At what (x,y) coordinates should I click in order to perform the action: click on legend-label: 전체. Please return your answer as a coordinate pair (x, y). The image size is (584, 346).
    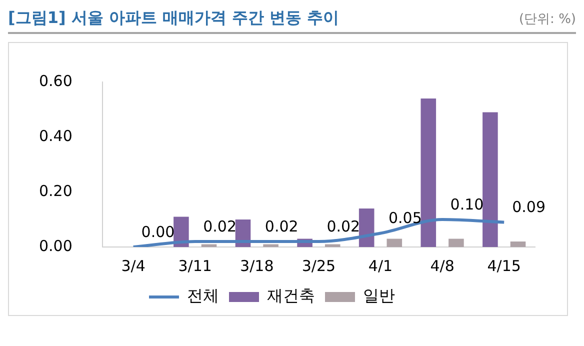
    Looking at the image, I should click on (203, 296).